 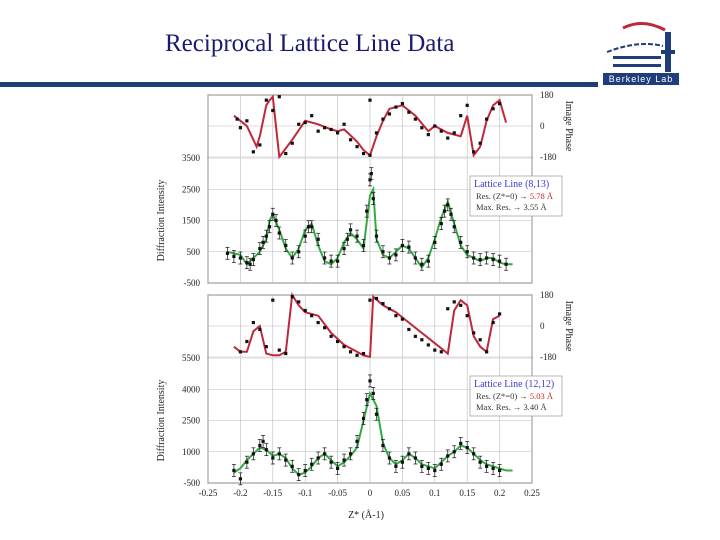 What do you see at coordinates (310, 43) in the screenshot?
I see `slide-title: Reciprocal Lattice Line Data` at bounding box center [310, 43].